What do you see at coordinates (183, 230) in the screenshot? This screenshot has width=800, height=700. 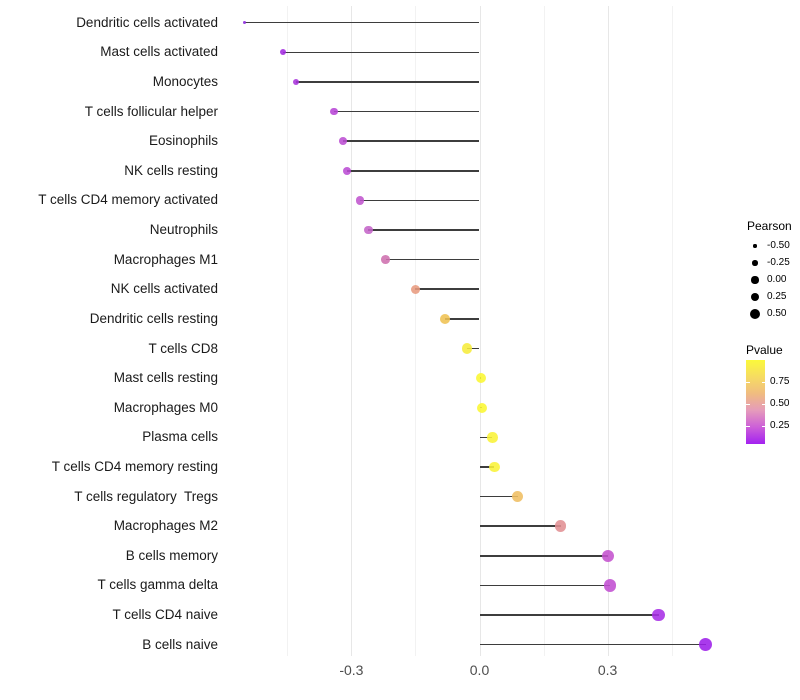 I see `category-label: Neutrophils` at bounding box center [183, 230].